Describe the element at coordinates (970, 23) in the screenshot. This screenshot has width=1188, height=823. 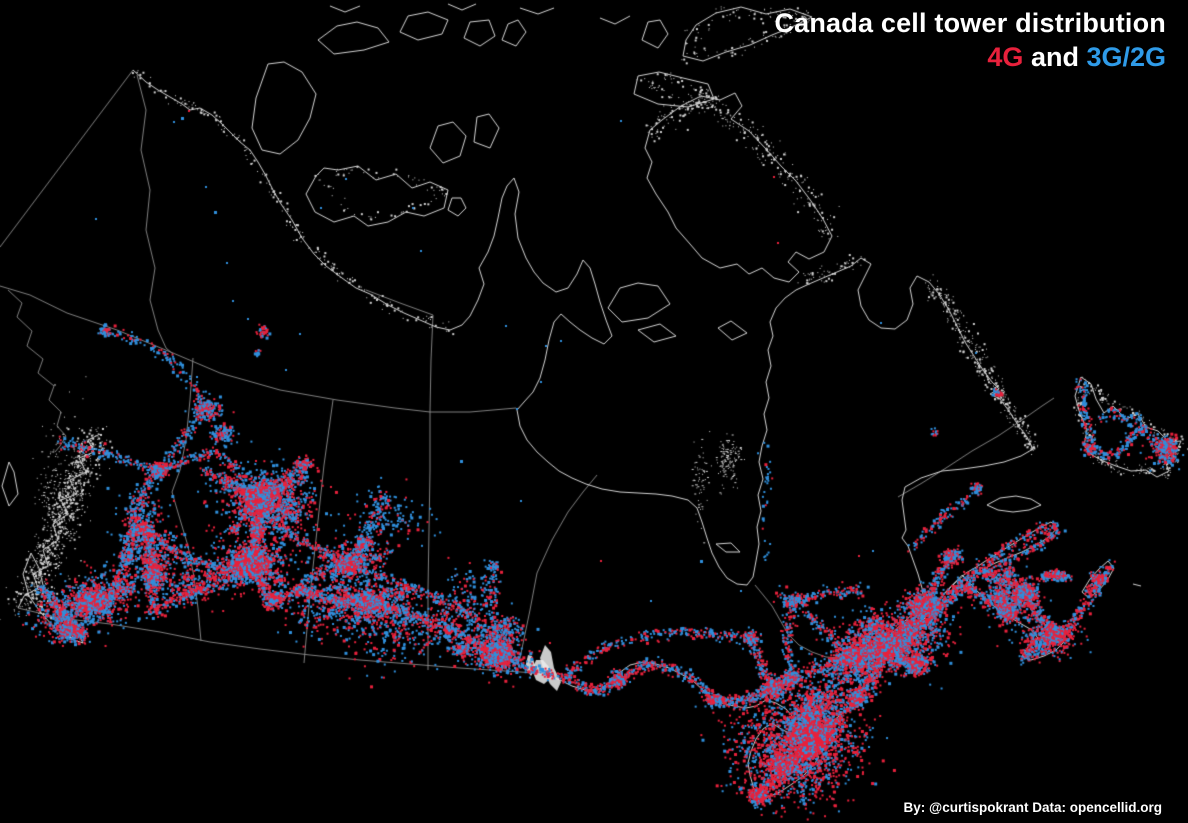
I see `map-title: Canada cell tower distribution` at that location.